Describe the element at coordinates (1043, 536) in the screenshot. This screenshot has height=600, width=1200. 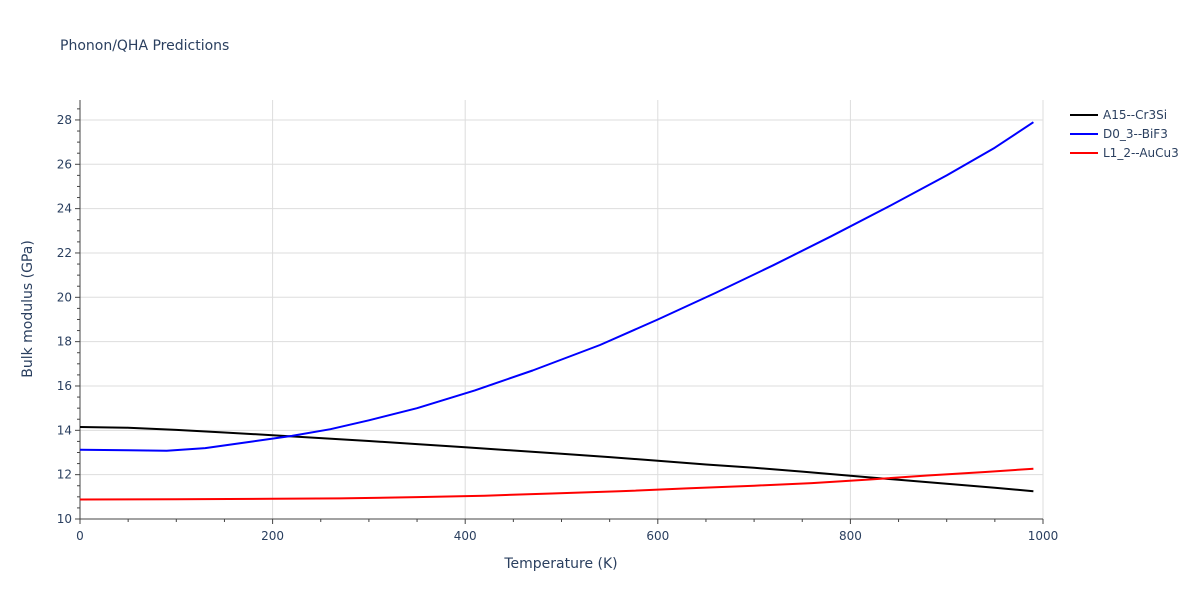
I see `x-tick-label: 1000` at that location.